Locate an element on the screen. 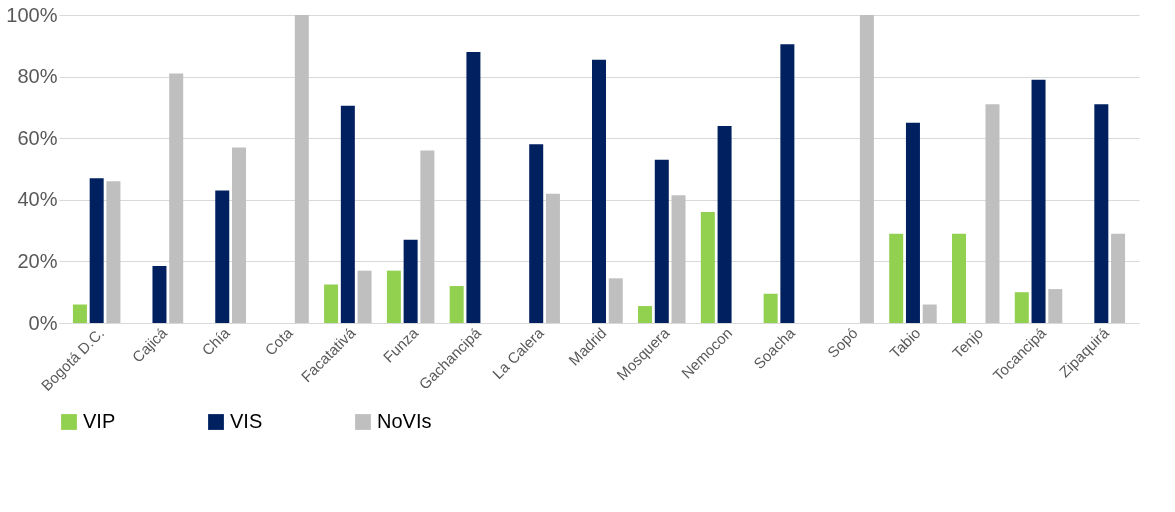 The width and height of the screenshot is (1175, 512). x-tick-label: Cota is located at coordinates (279, 341).